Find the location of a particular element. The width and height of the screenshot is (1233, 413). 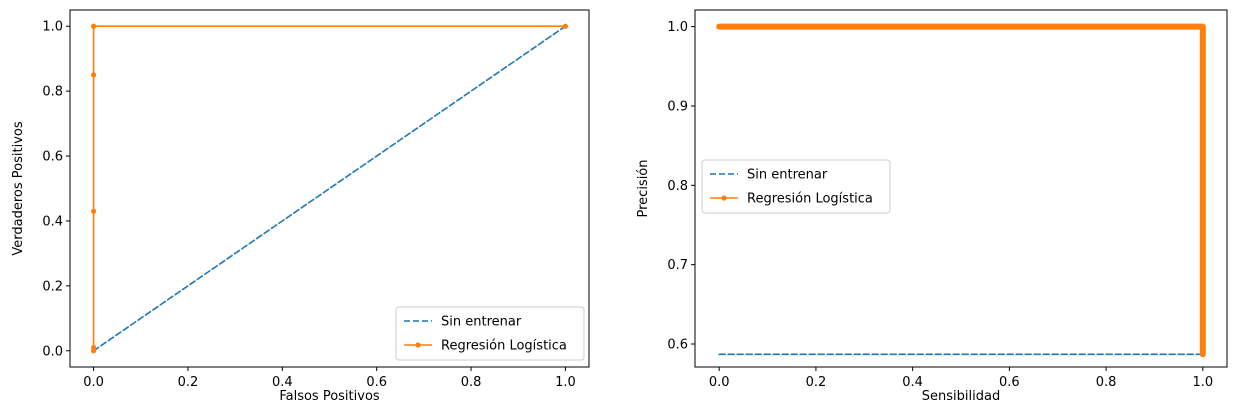

x-axis-label: Sensibilidad is located at coordinates (961, 396).